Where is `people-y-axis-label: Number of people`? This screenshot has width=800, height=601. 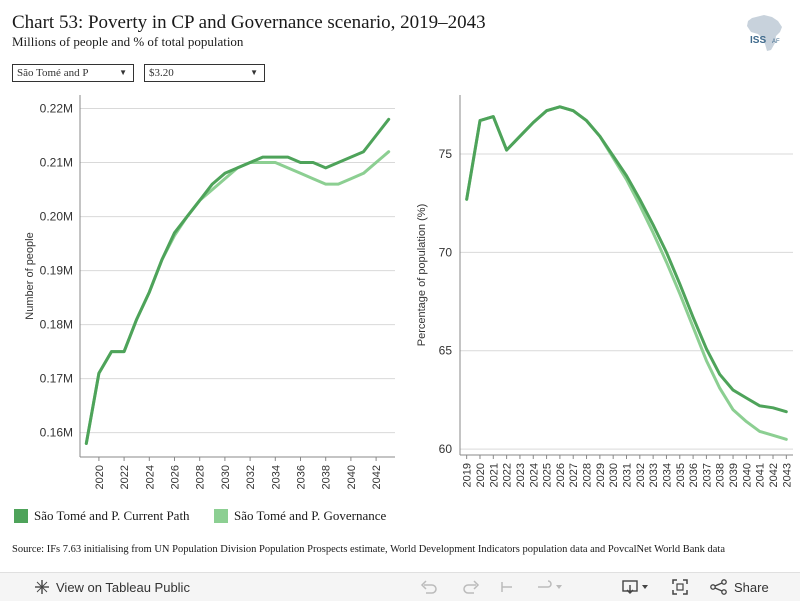 people-y-axis-label: Number of people is located at coordinates (30, 275).